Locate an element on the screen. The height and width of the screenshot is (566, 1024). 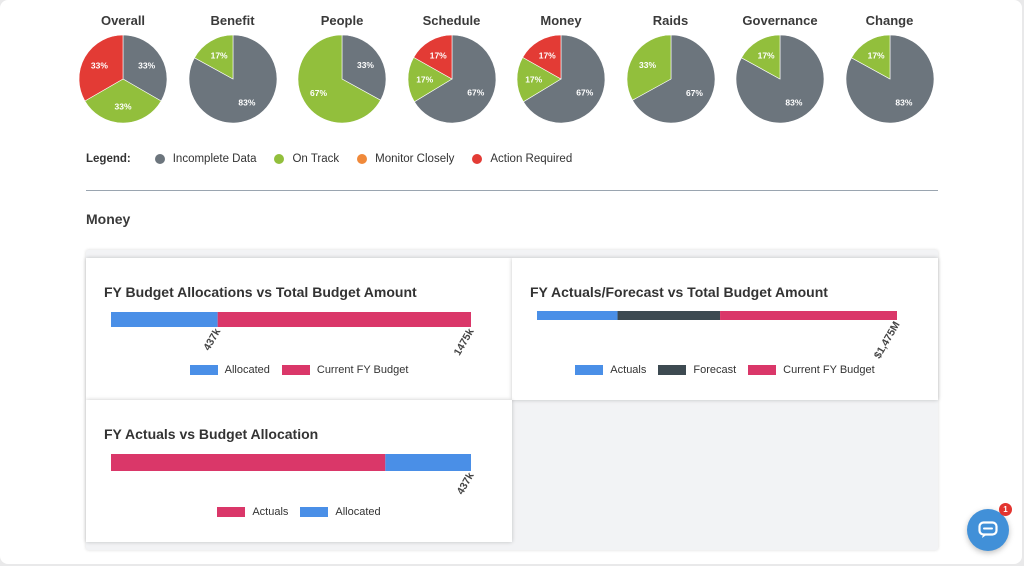
pie-people: People 33% 67% is located at coordinates (342, 67).